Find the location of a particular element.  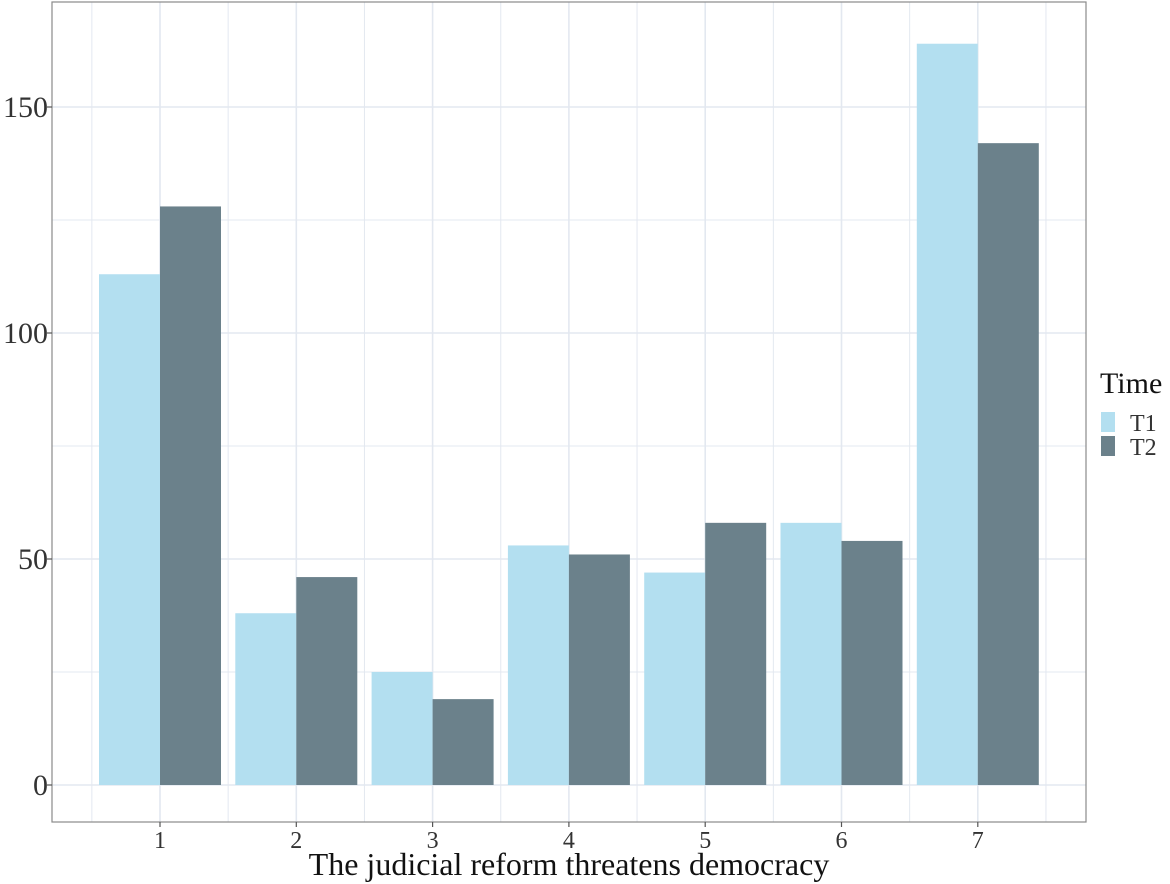

x-tick-label: 4 is located at coordinates (569, 841).